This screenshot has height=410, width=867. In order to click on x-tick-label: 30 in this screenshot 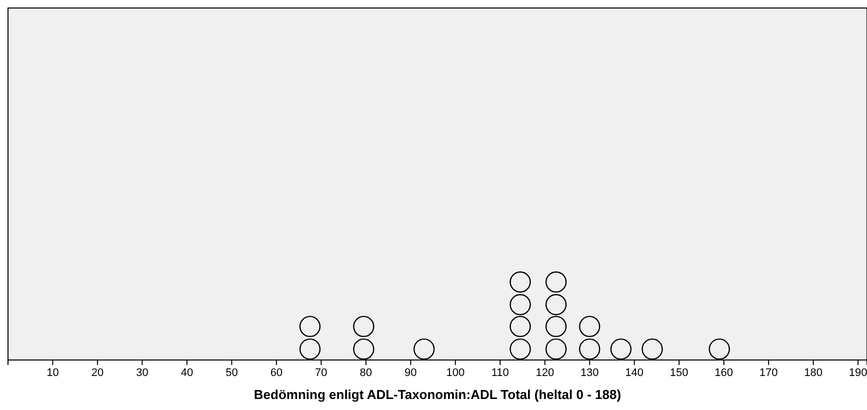, I will do `click(142, 372)`.